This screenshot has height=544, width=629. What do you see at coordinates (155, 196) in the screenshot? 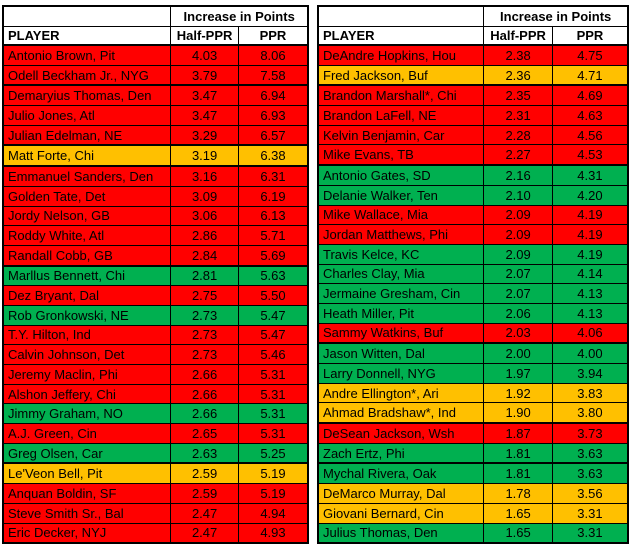
I see `table-row: Golden Tate, Det 3.09 6.19` at bounding box center [155, 196].